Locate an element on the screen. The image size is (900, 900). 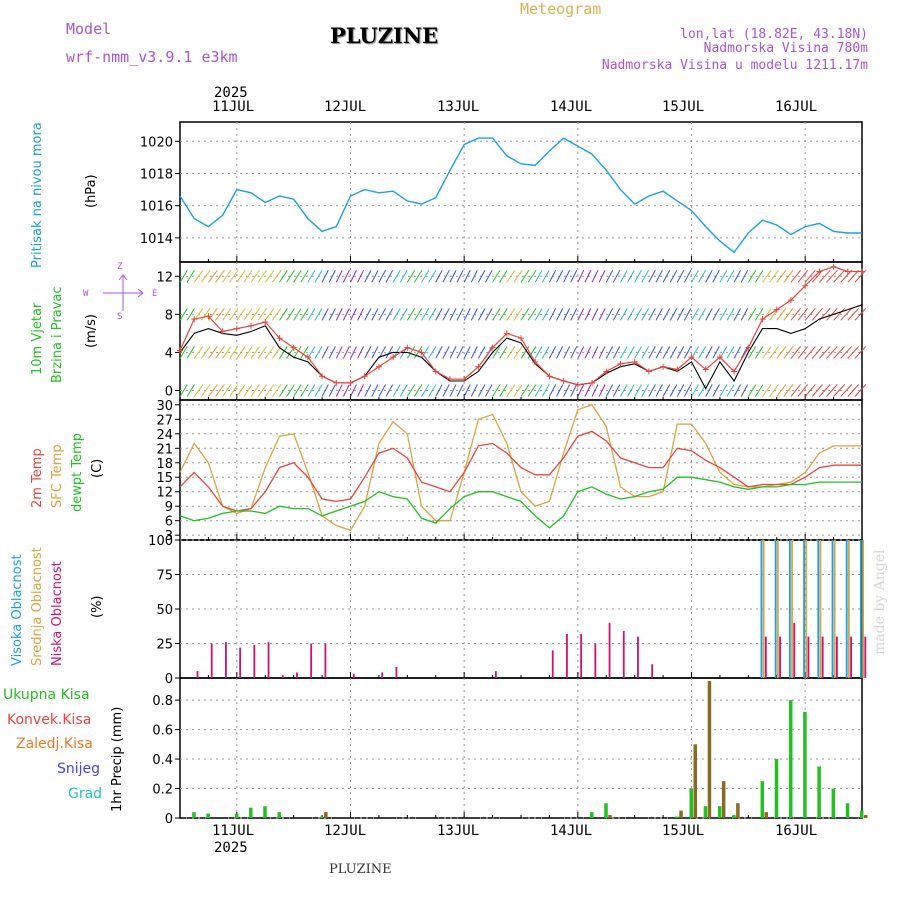
temp-2m-line is located at coordinates (520, 471).